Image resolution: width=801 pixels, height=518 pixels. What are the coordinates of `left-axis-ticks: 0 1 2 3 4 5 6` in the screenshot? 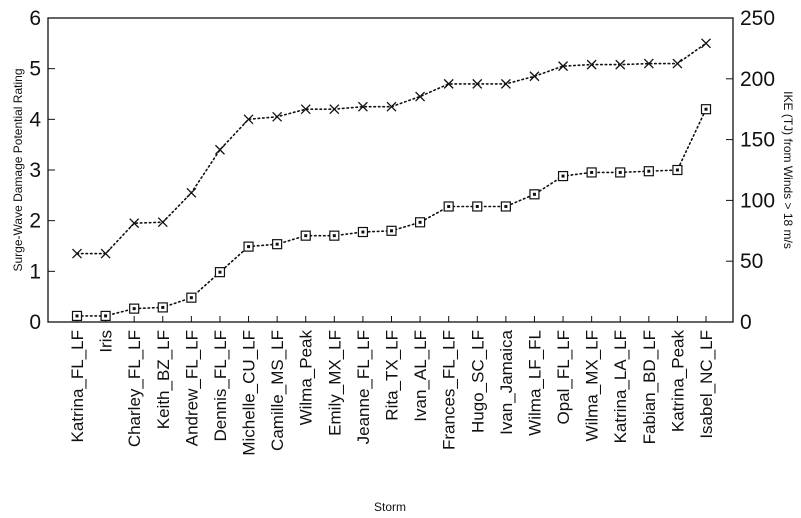 It's located at (42, 170).